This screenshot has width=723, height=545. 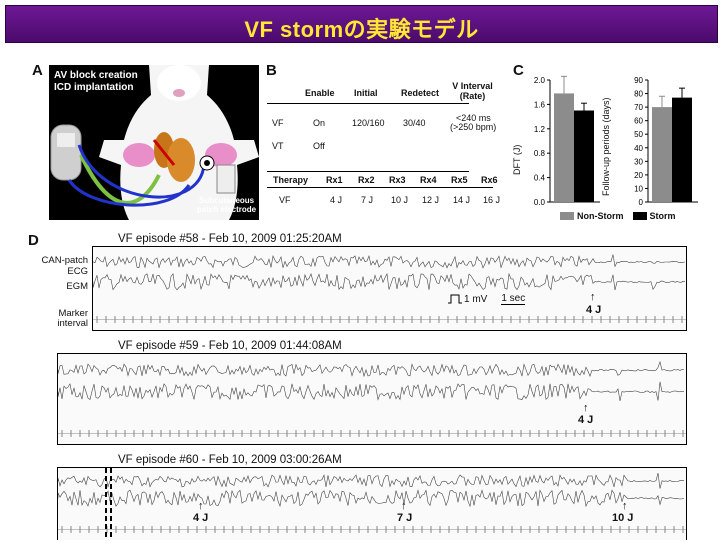 What do you see at coordinates (513, 299) in the screenshot?
I see `scale-sec: 1 sec` at bounding box center [513, 299].